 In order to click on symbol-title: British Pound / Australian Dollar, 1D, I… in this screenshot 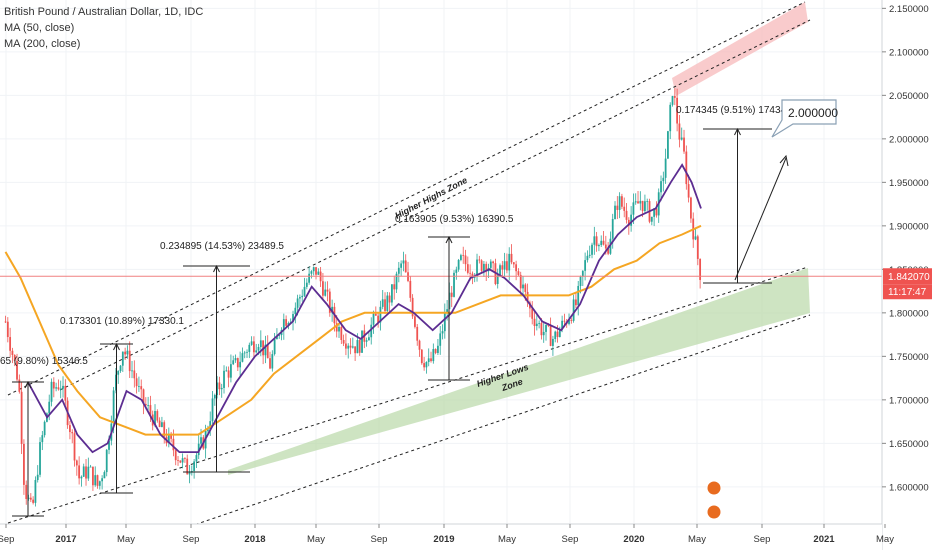, I will do `click(104, 12)`.